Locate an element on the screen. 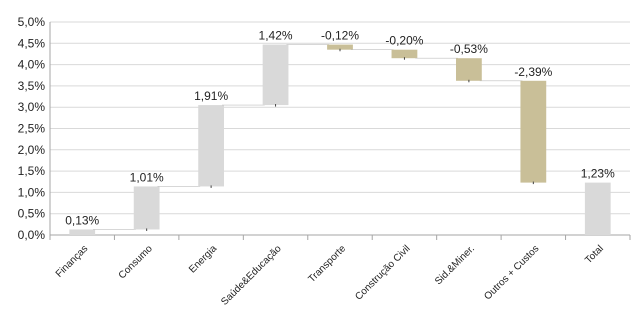 The image size is (632, 331). data-label: 1,01% is located at coordinates (147, 177).